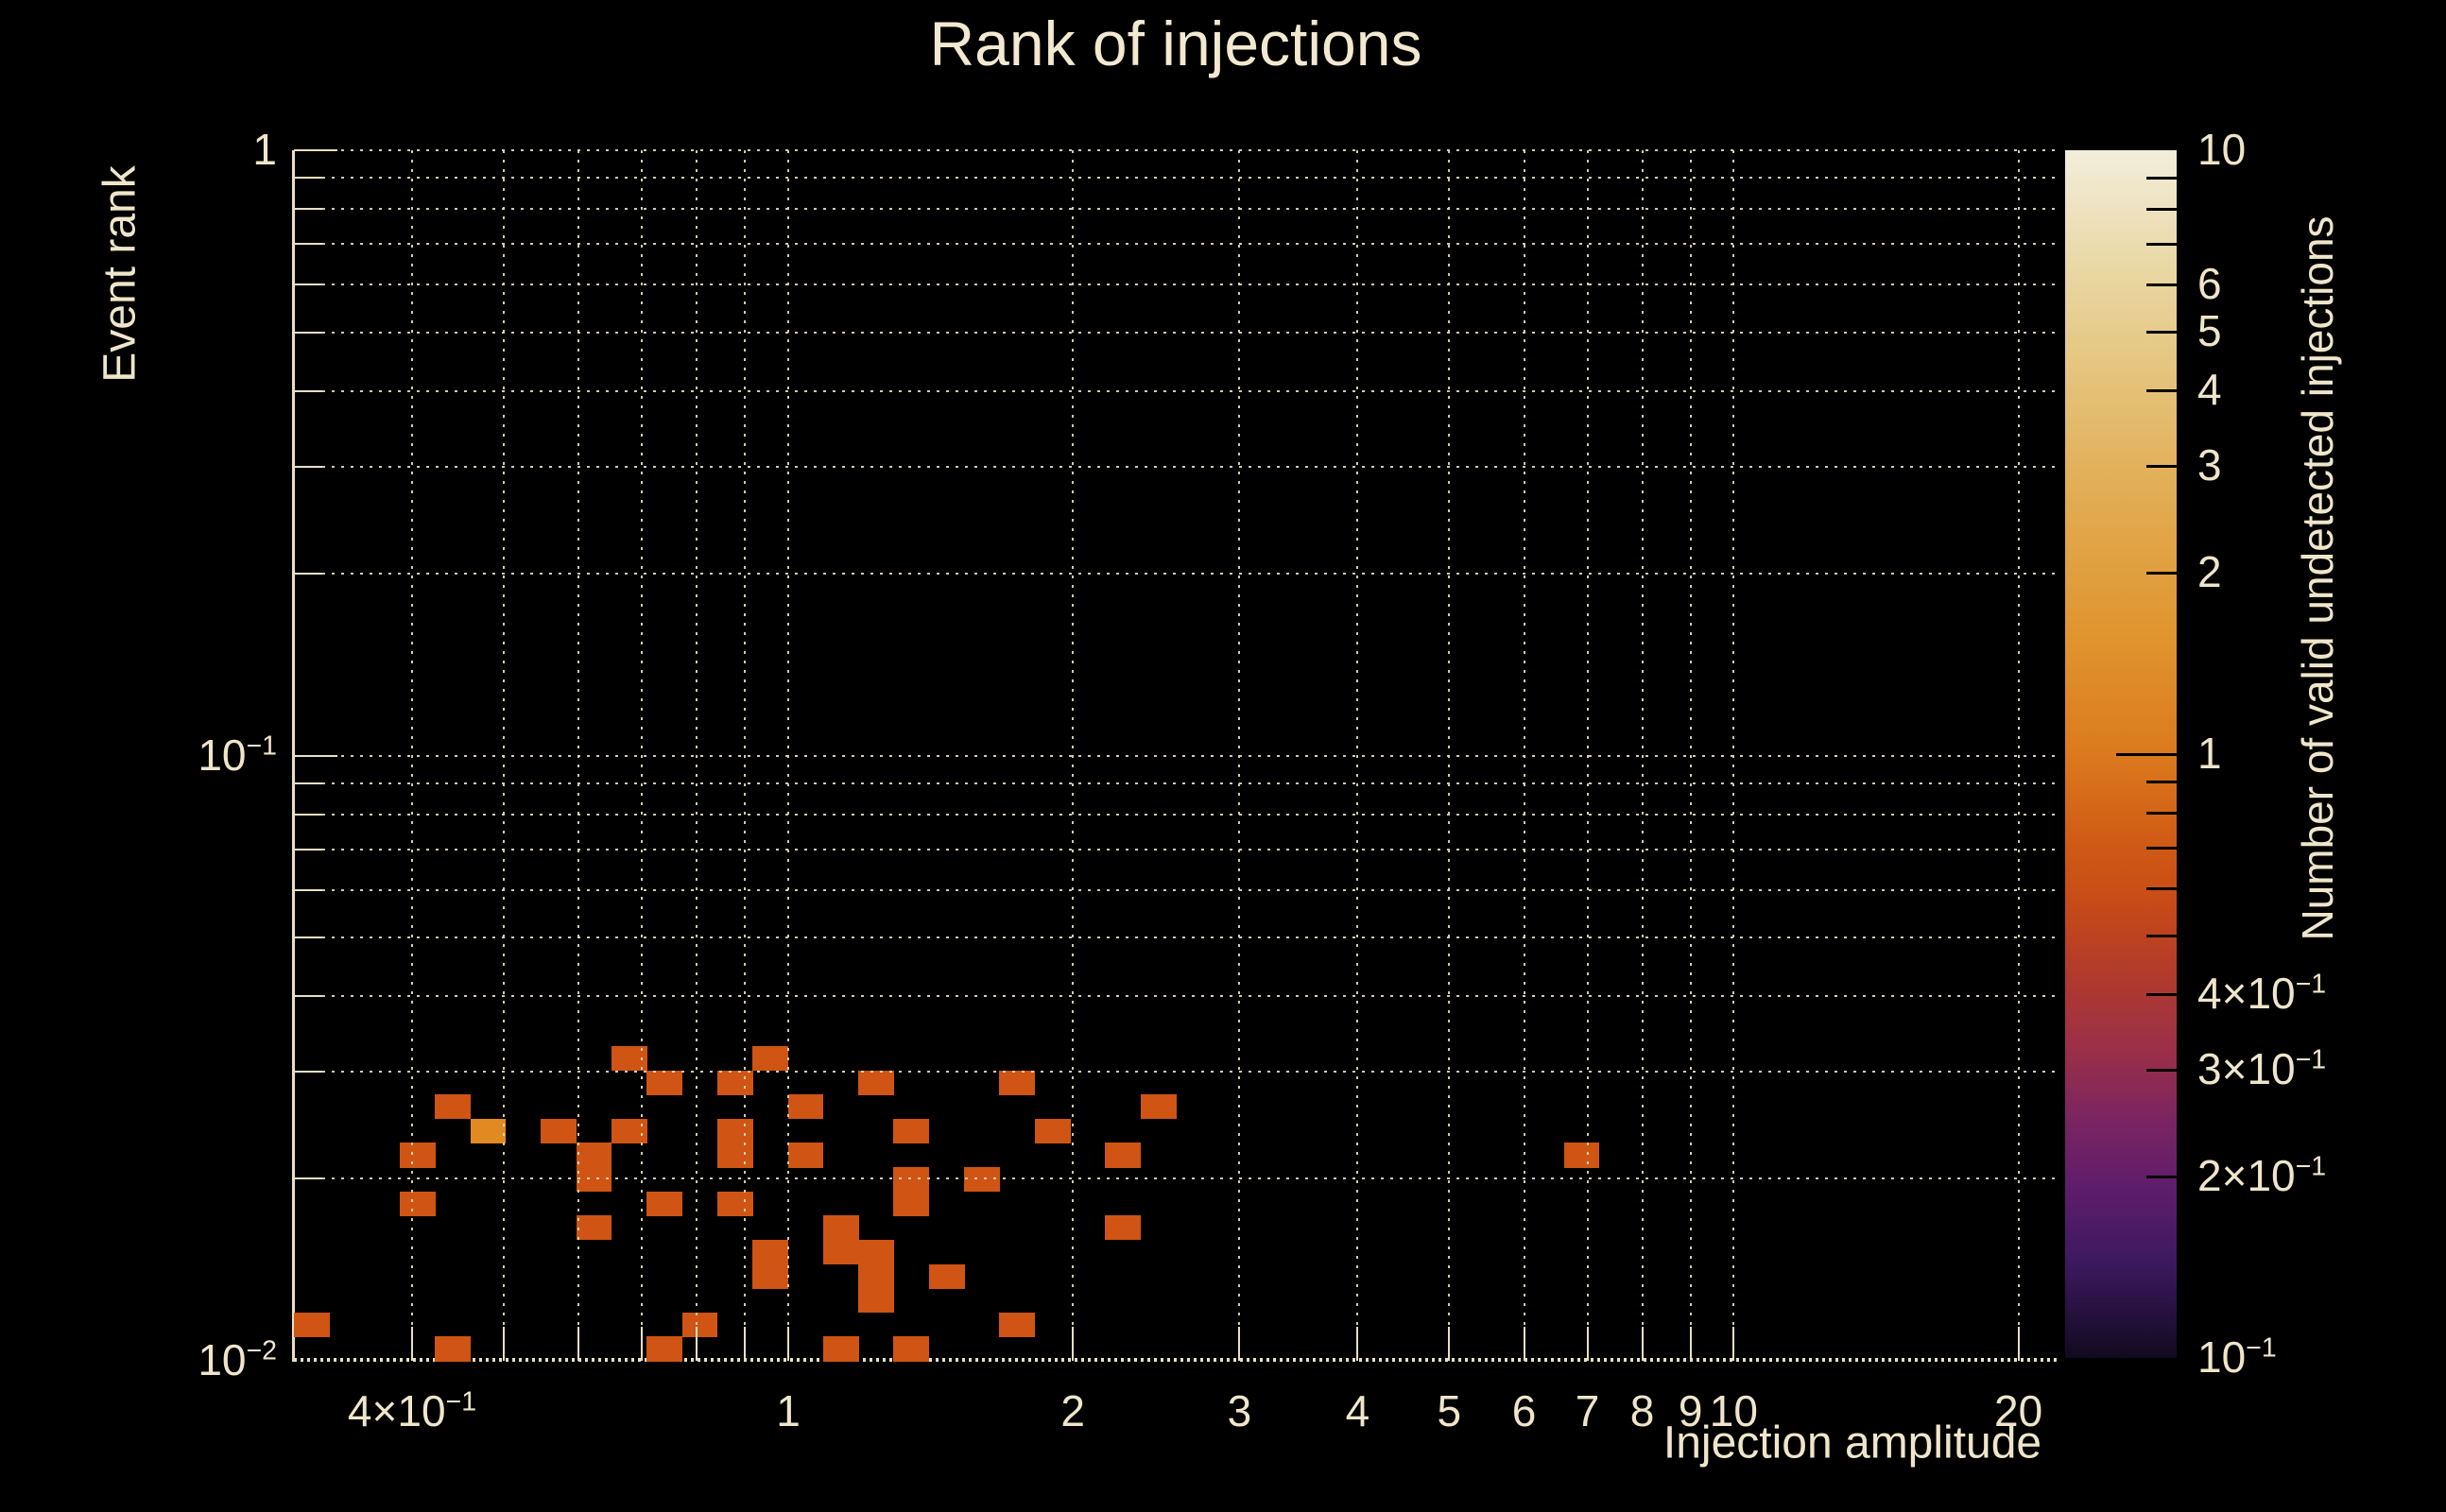  What do you see at coordinates (1733, 1410) in the screenshot?
I see `x-tick-label: 10` at bounding box center [1733, 1410].